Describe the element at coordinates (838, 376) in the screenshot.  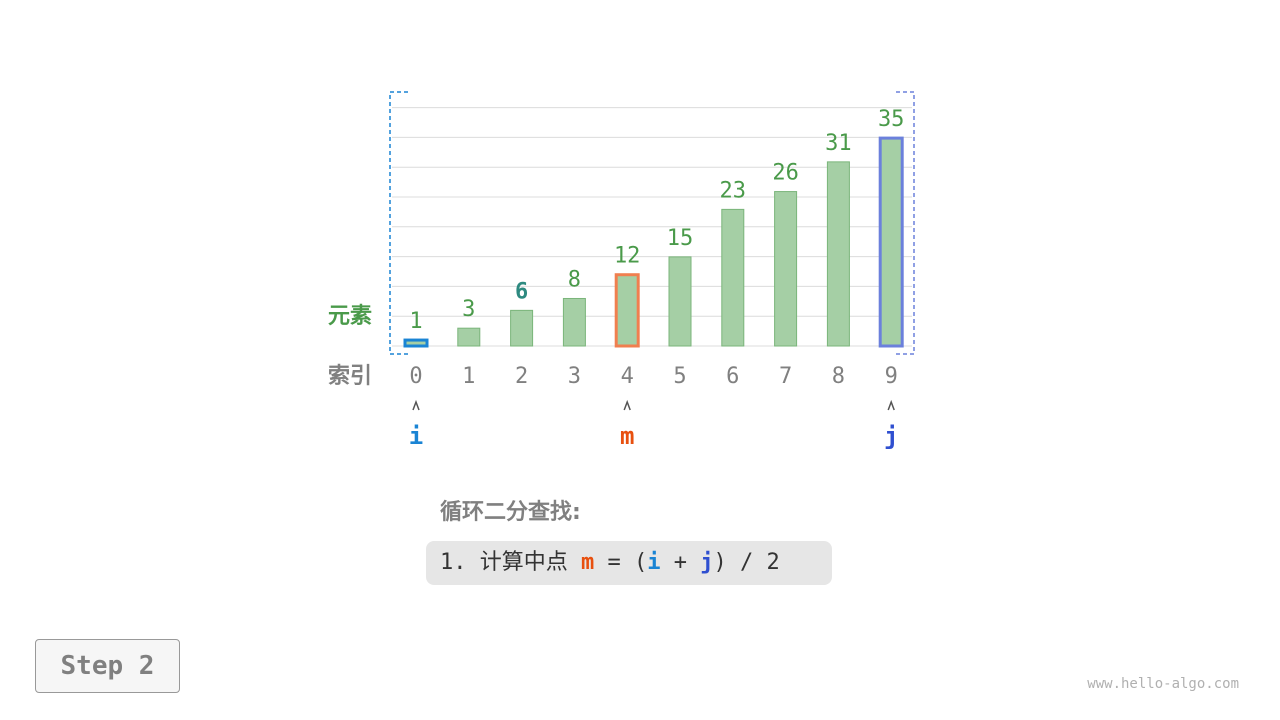
I see `index-label: 8` at that location.